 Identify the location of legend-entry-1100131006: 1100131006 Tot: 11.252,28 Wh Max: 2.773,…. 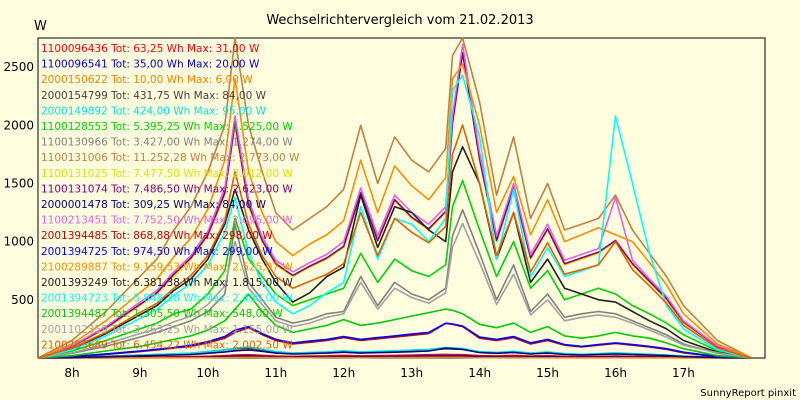
(170, 158).